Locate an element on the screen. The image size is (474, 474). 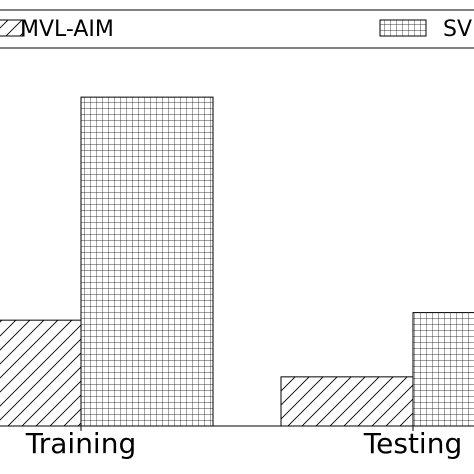
legend-swatch-mvl-aim is located at coordinates (12, 28).